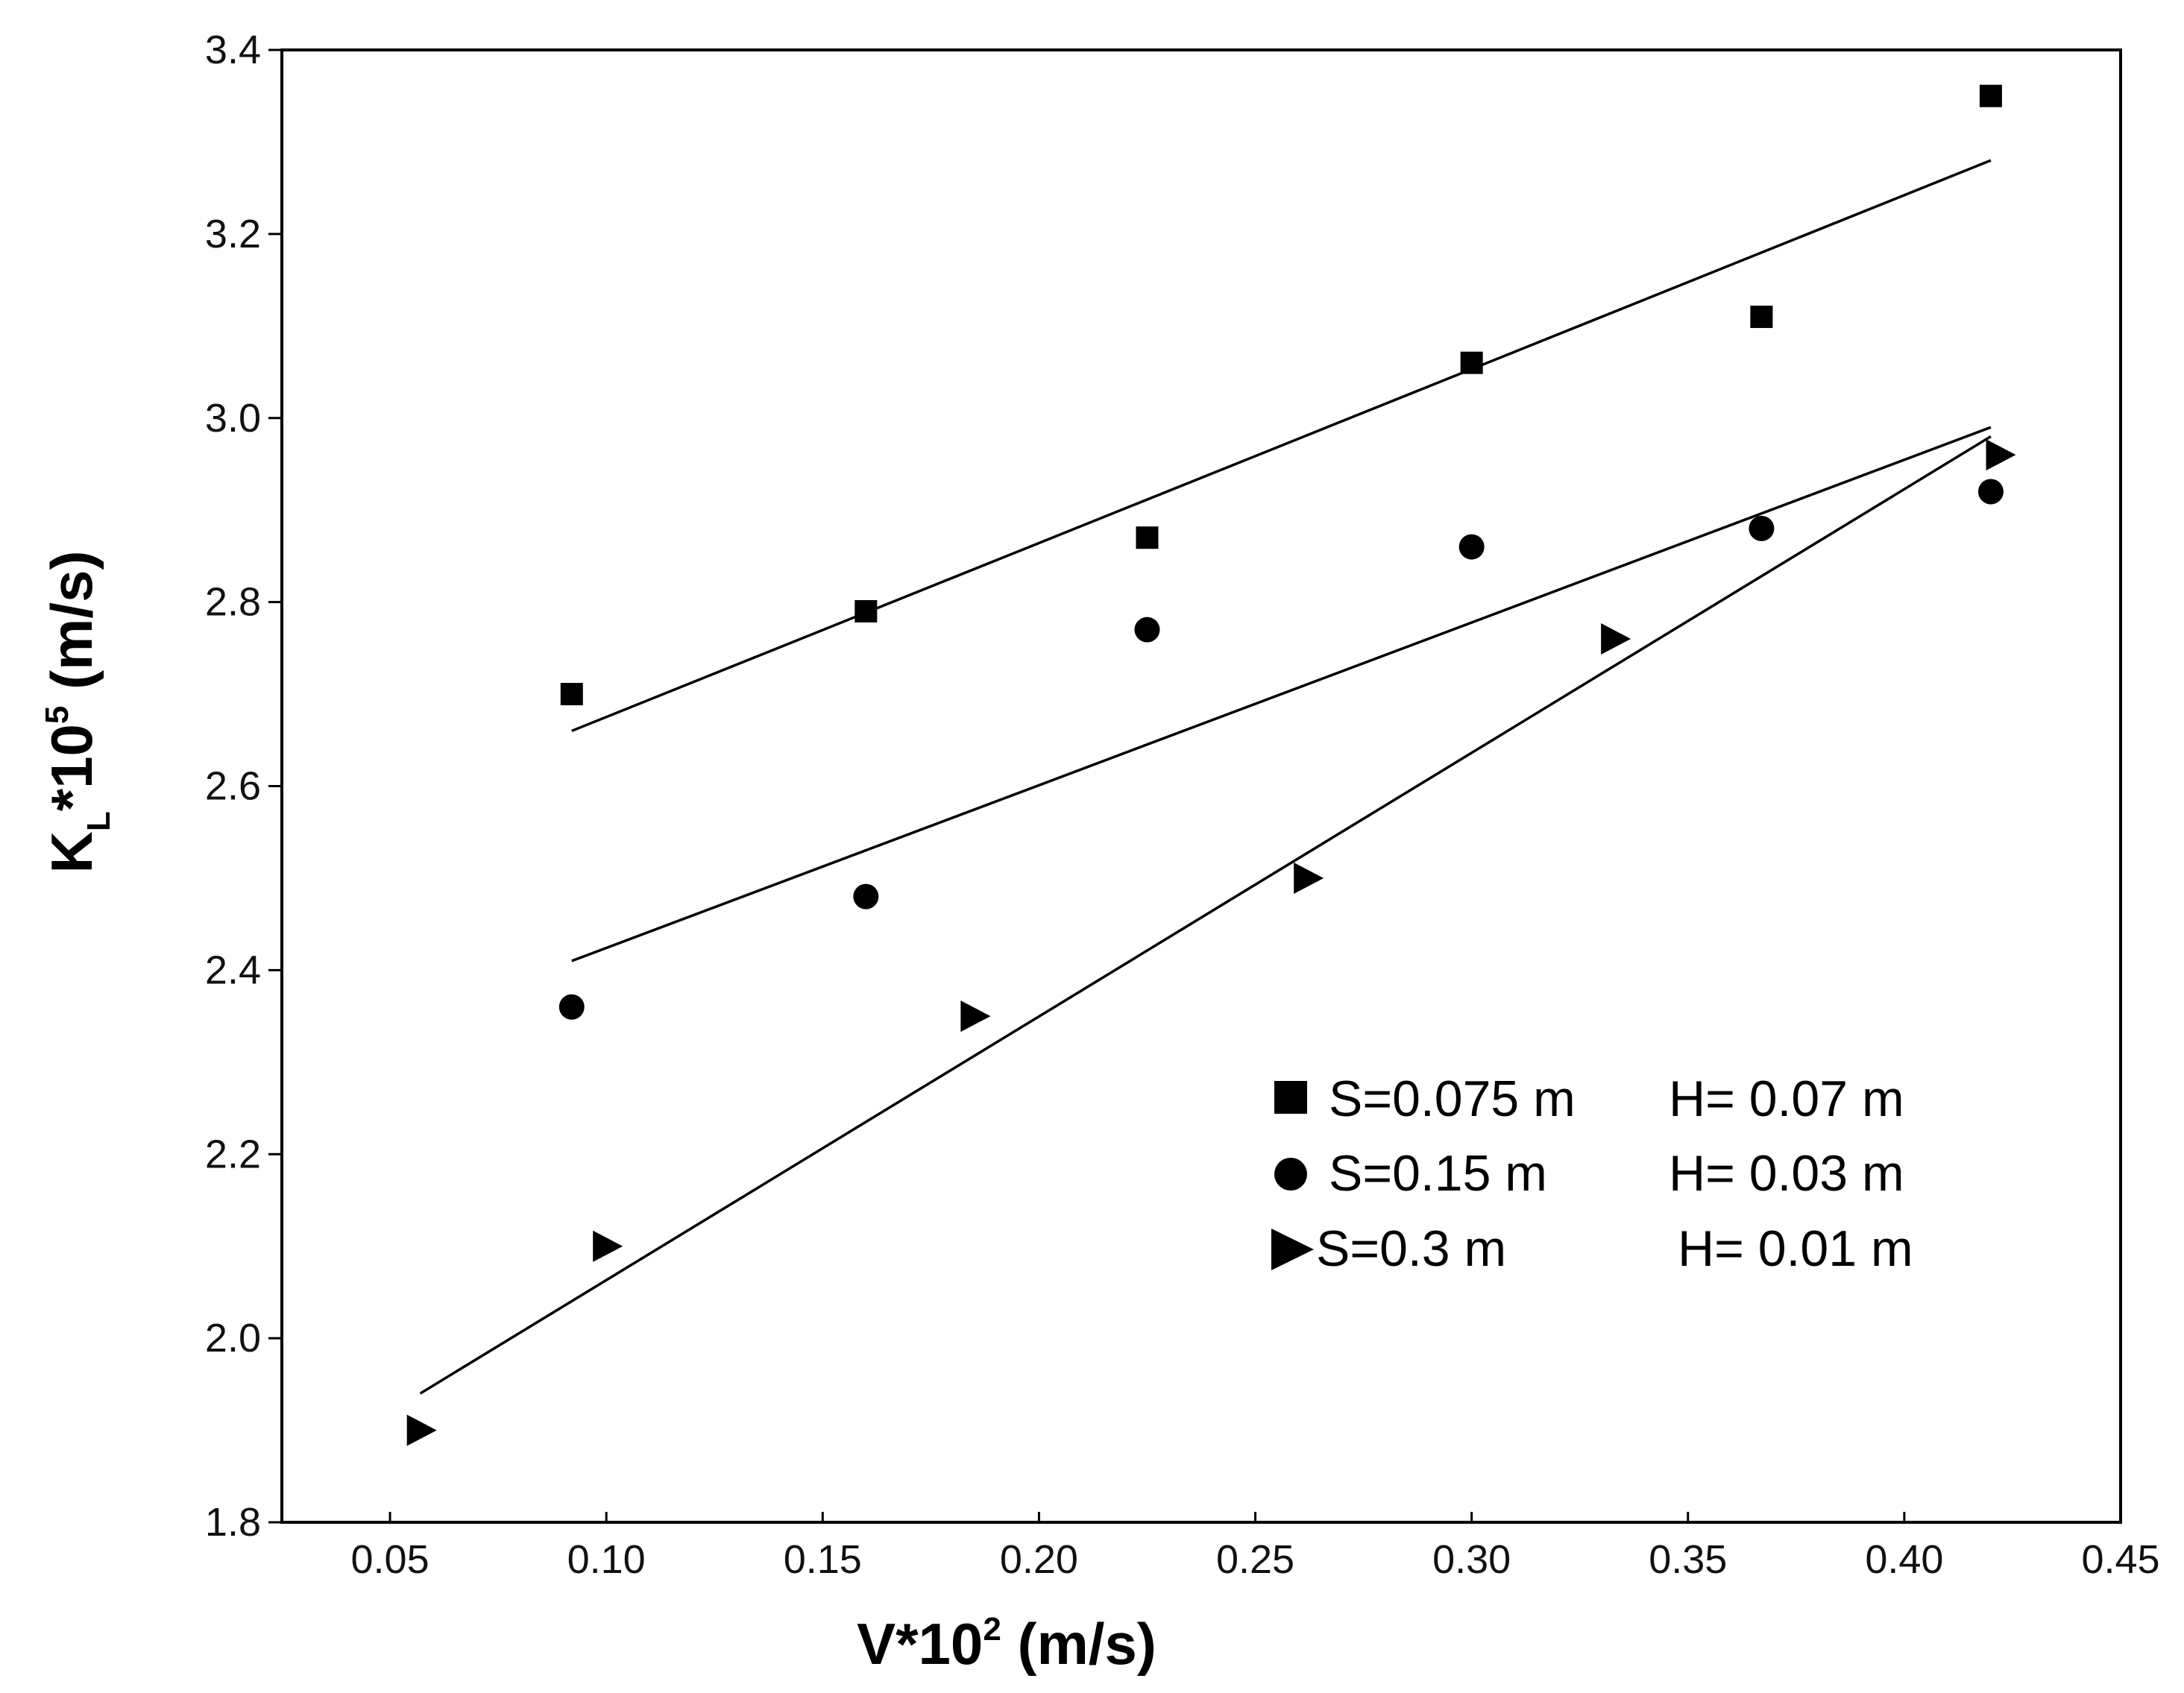 This screenshot has height=1693, width=2184. Describe the element at coordinates (78, 712) in the screenshot. I see `y-axis-title: KL*105 (m/s)` at that location.